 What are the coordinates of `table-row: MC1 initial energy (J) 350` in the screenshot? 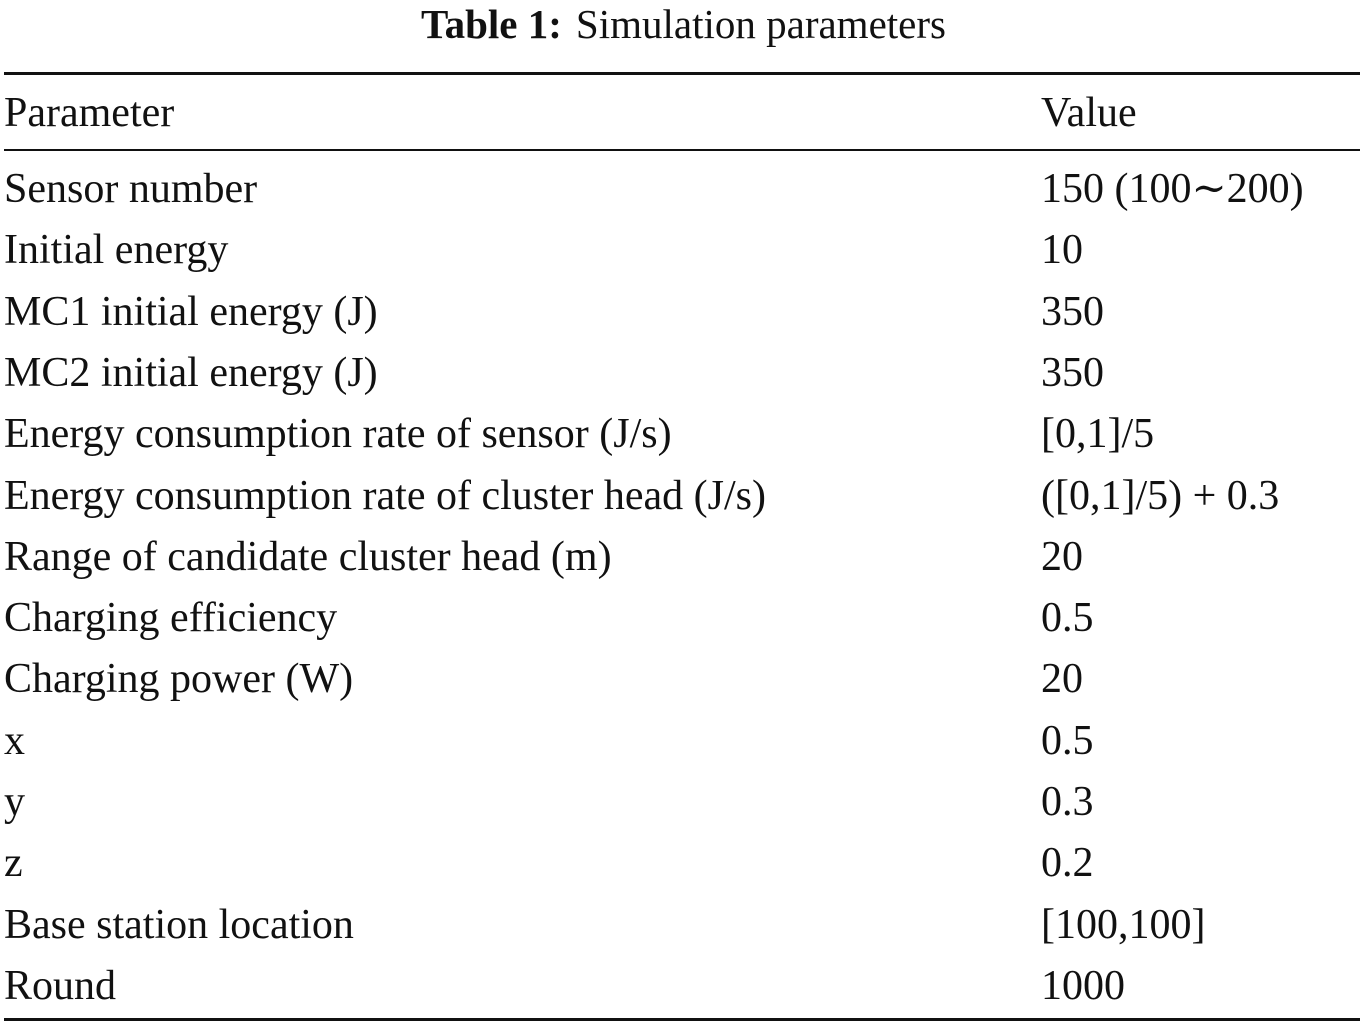 It's located at (683, 312).